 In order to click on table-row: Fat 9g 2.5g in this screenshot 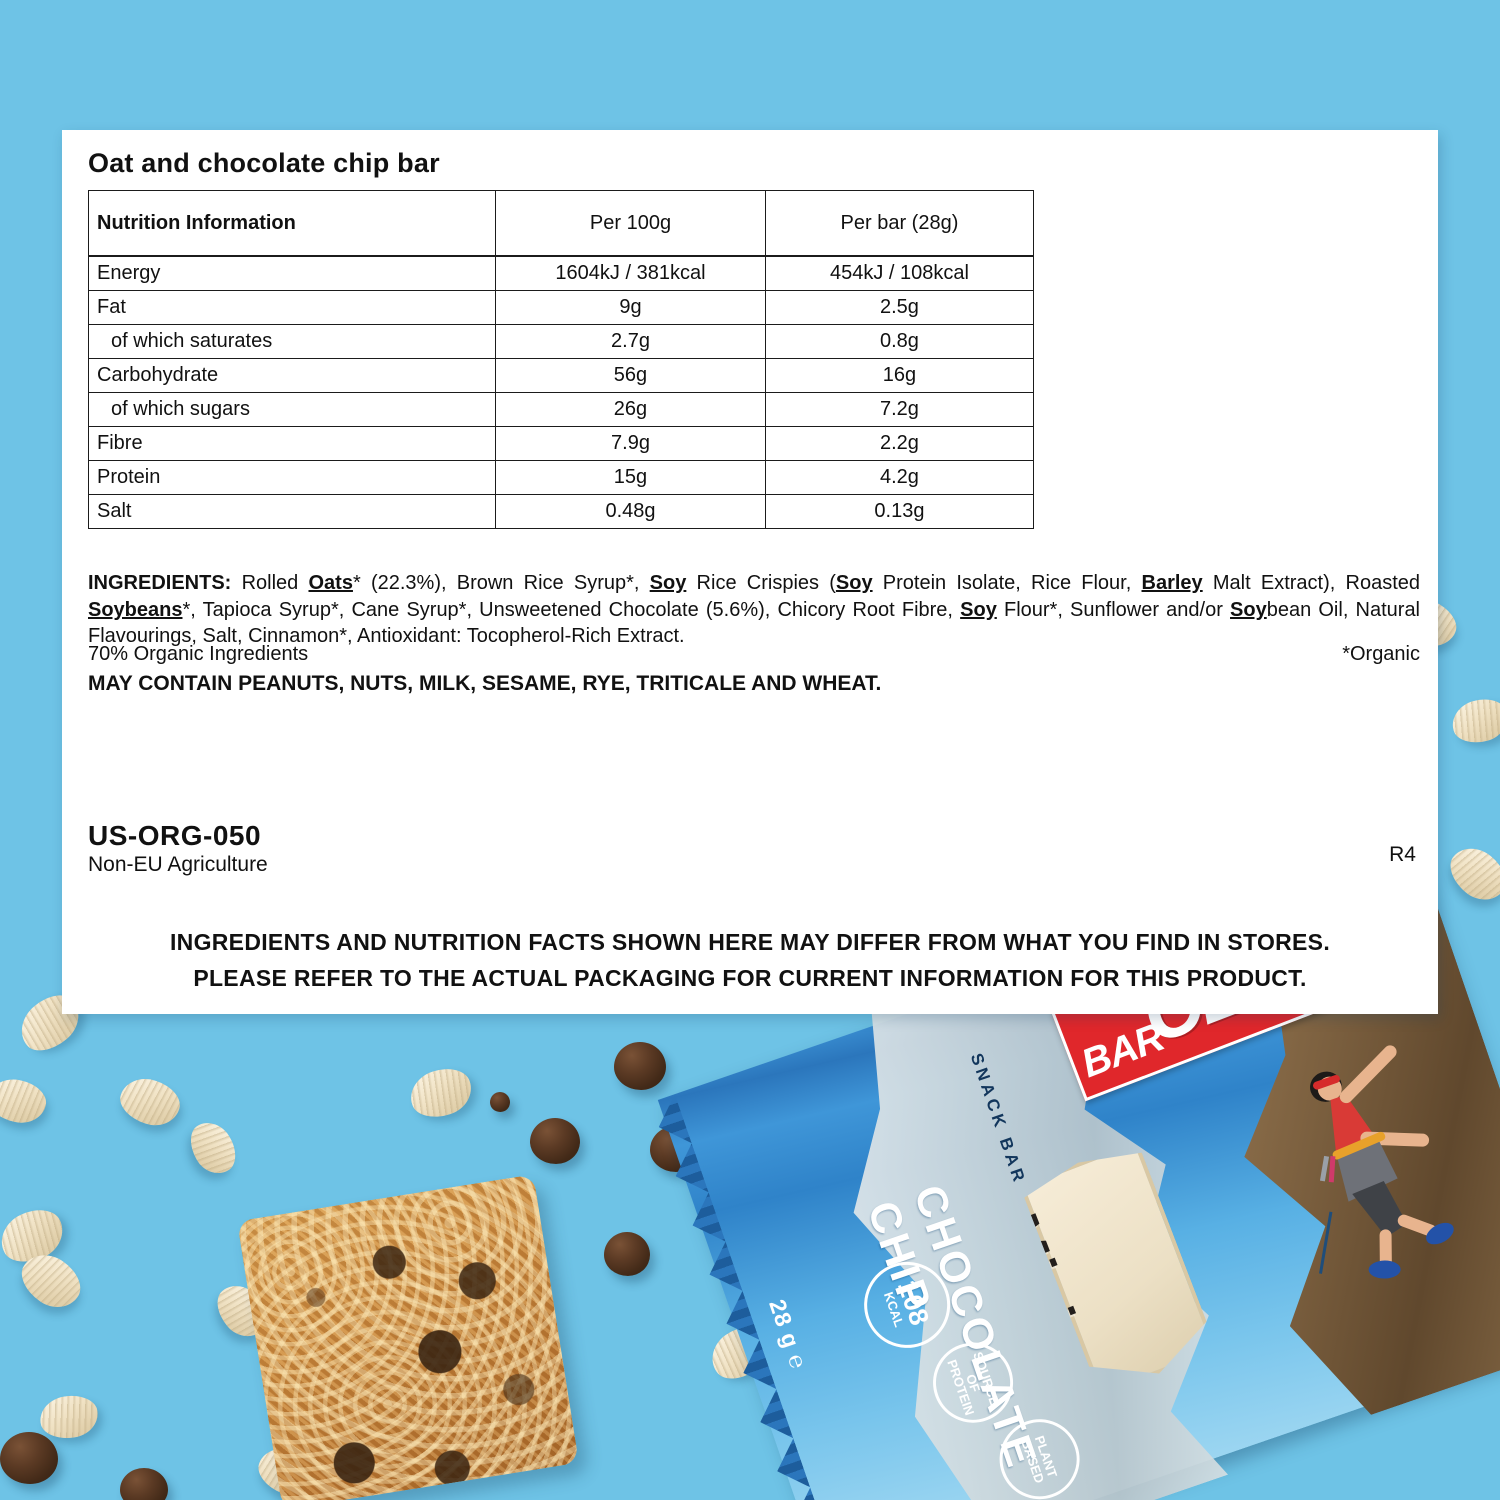, I will do `click(561, 307)`.